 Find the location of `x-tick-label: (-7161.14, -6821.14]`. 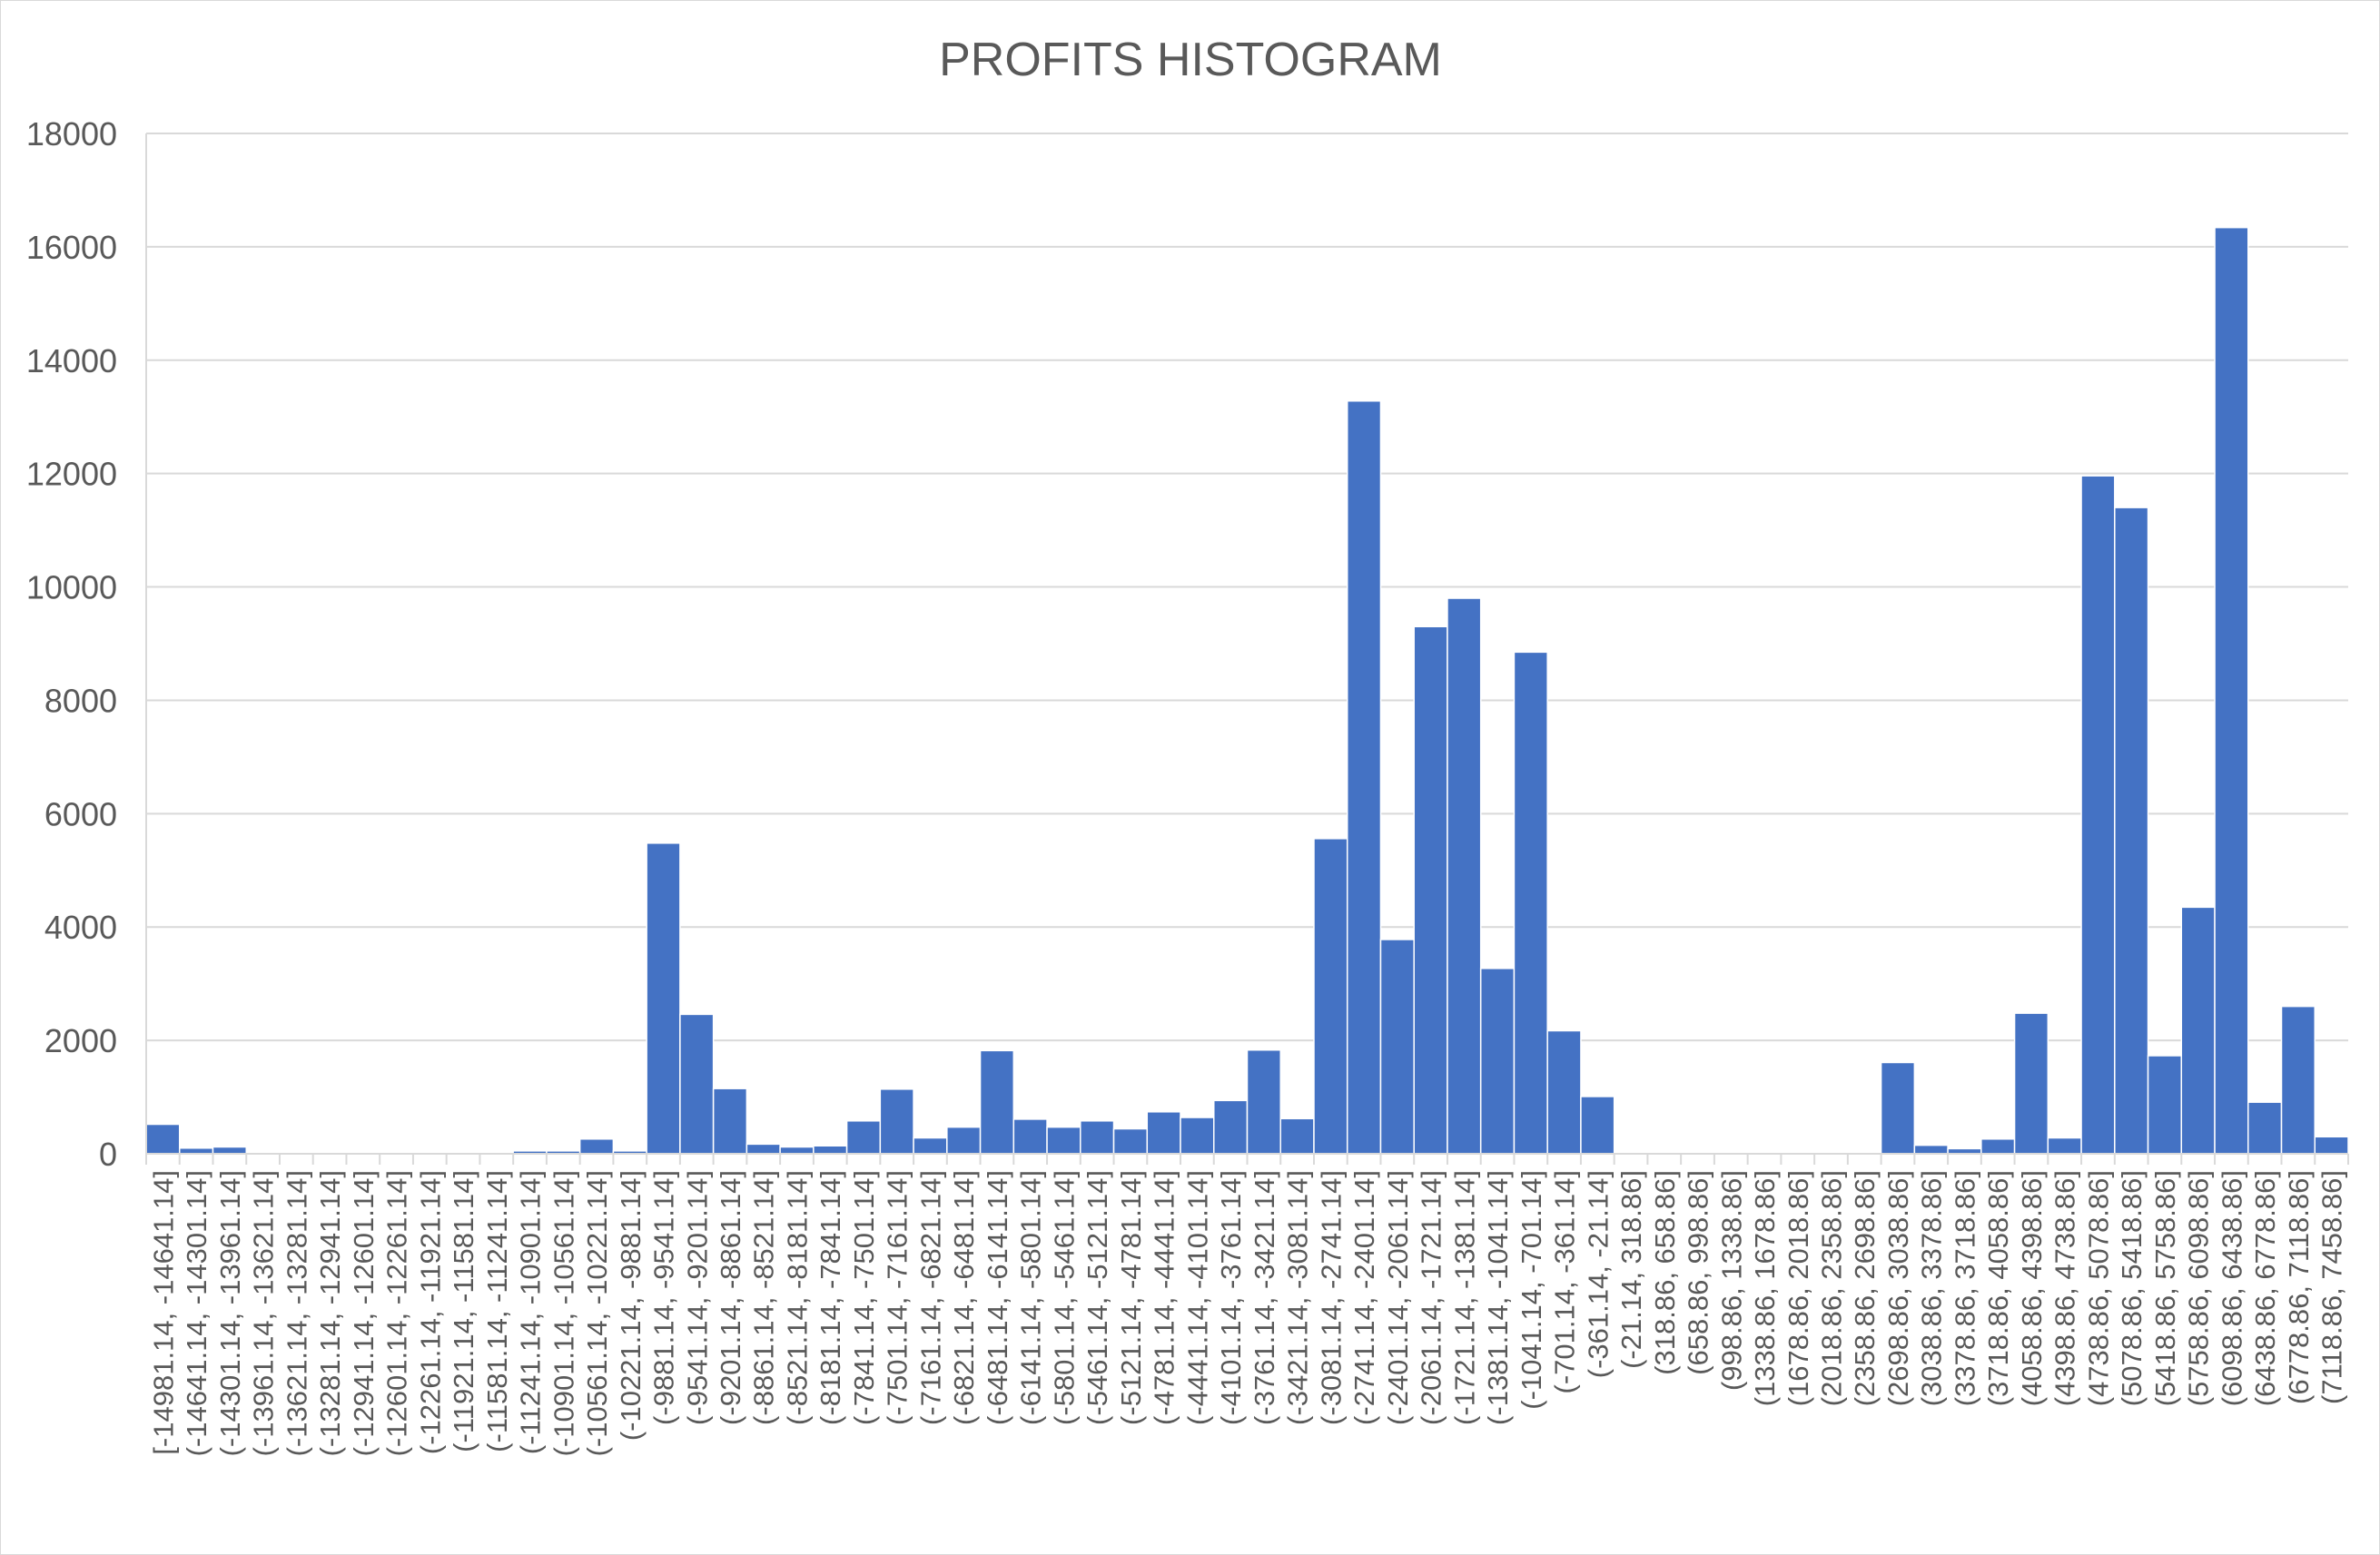

x-tick-label: (-7161.14, -6821.14] is located at coordinates (930, 1297).